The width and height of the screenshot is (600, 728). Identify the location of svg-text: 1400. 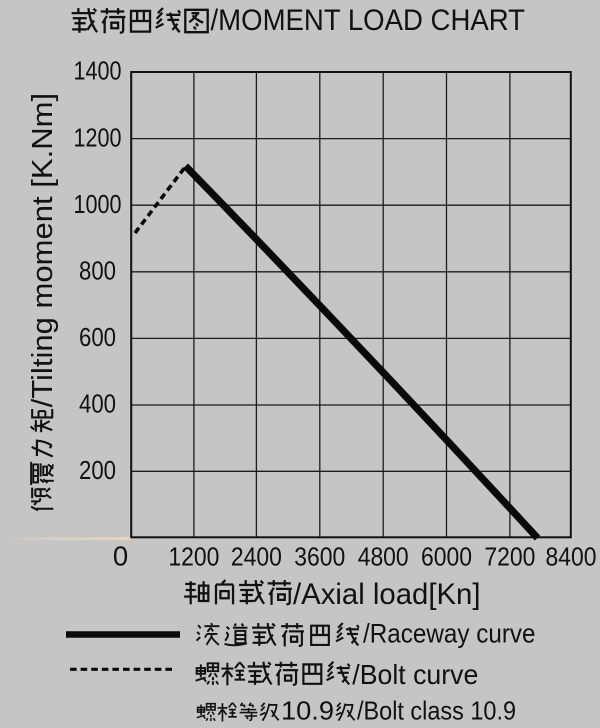
(98, 71).